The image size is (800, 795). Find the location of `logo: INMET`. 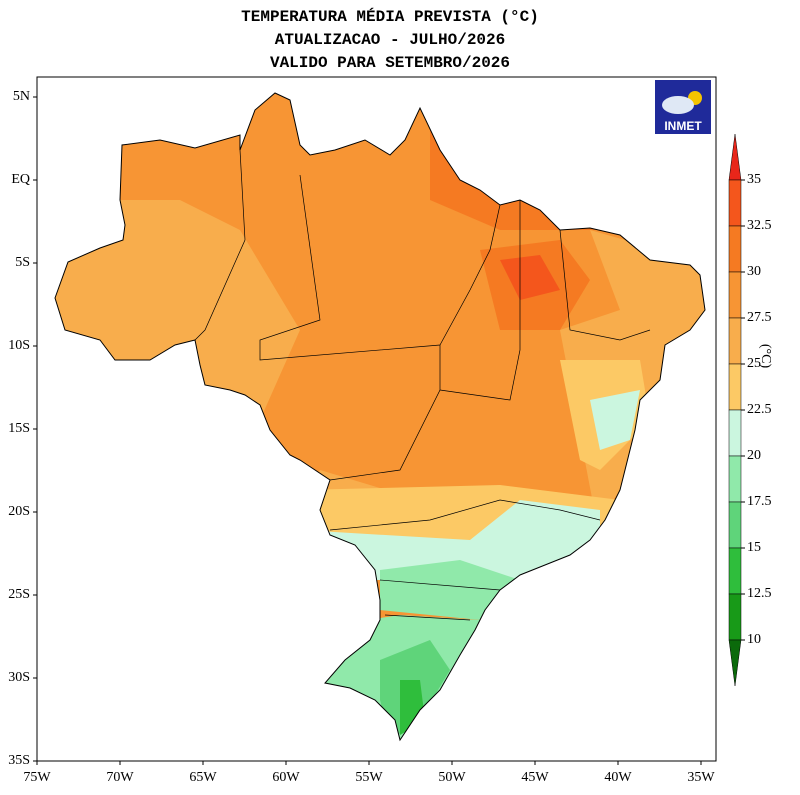

logo: INMET is located at coordinates (683, 107).